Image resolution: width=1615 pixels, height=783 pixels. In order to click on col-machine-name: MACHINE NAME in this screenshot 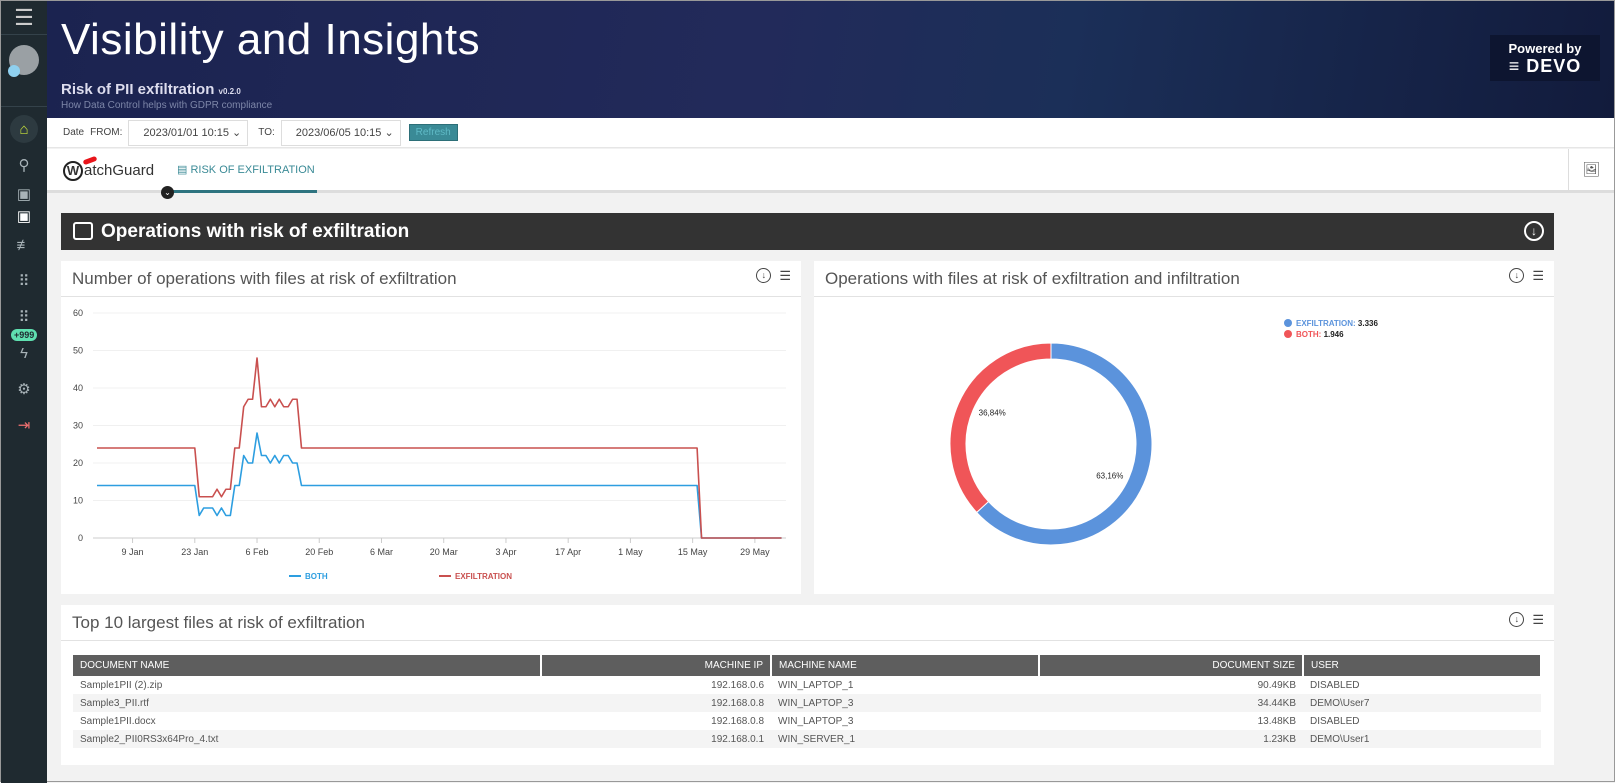, I will do `click(905, 665)`.